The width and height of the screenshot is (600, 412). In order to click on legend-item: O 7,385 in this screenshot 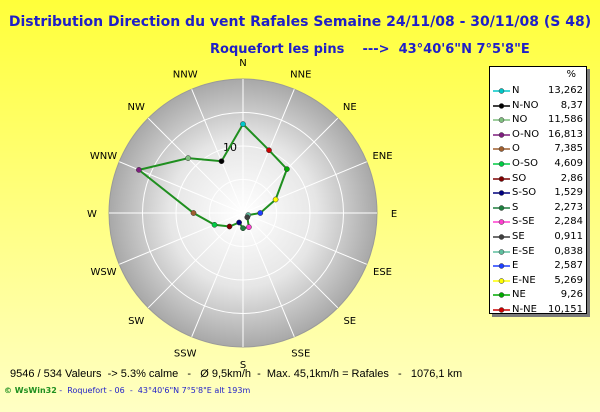, I will do `click(538, 149)`.